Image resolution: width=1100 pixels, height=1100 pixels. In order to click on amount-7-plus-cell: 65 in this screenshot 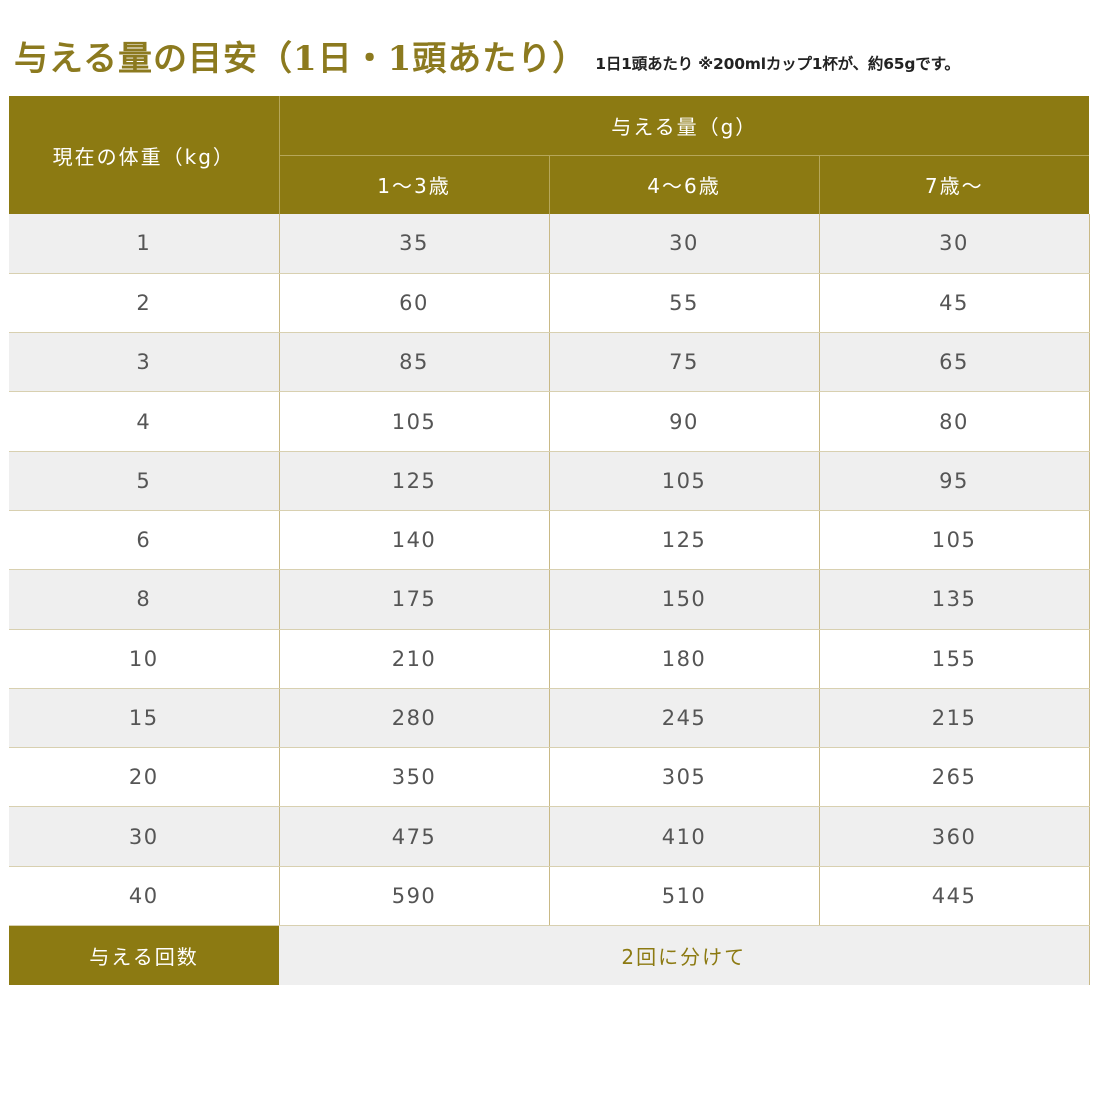, I will do `click(954, 362)`.